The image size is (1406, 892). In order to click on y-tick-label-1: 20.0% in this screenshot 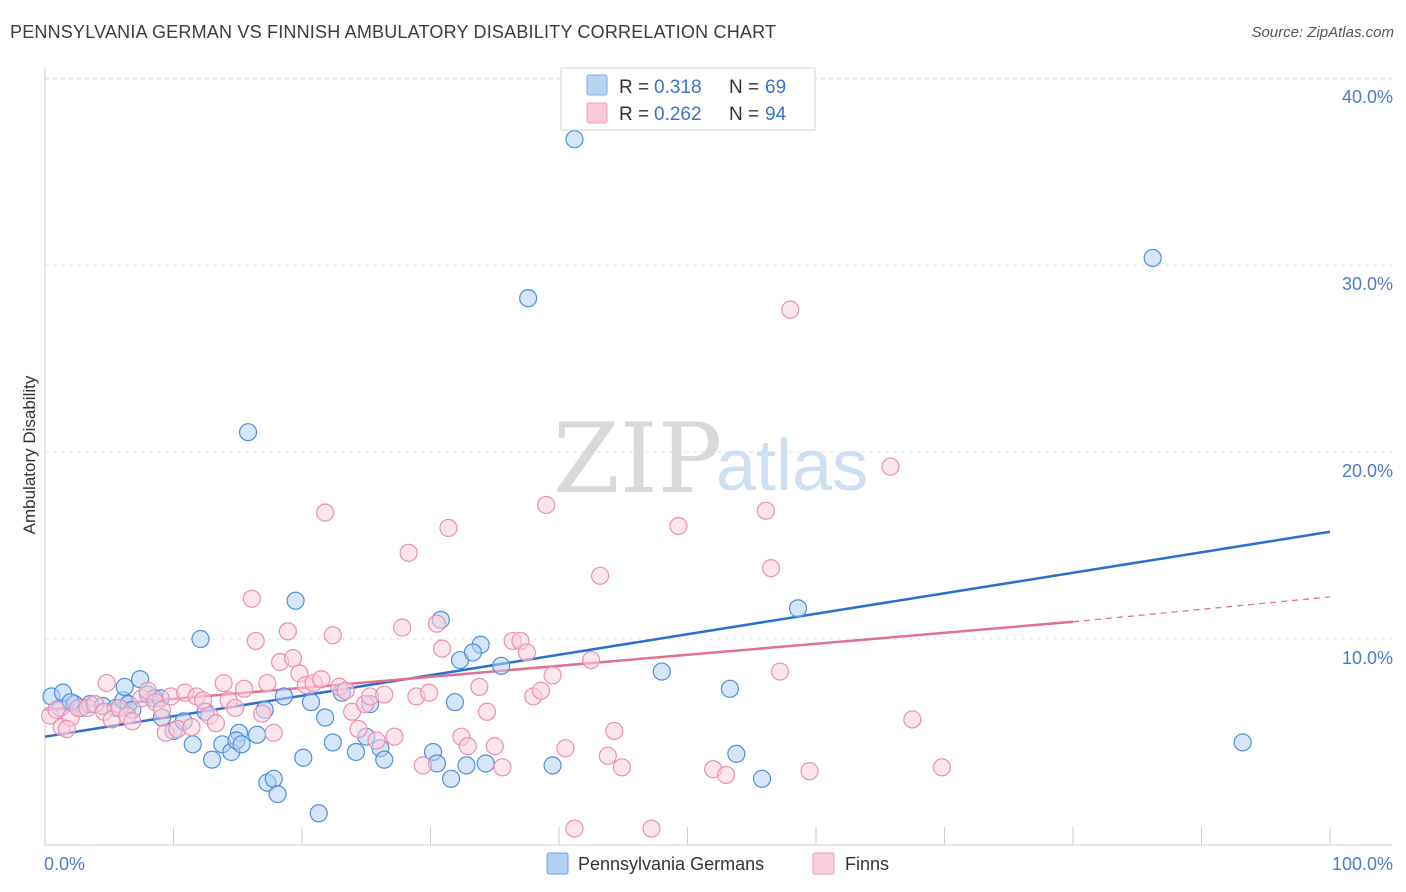, I will do `click(1367, 471)`.